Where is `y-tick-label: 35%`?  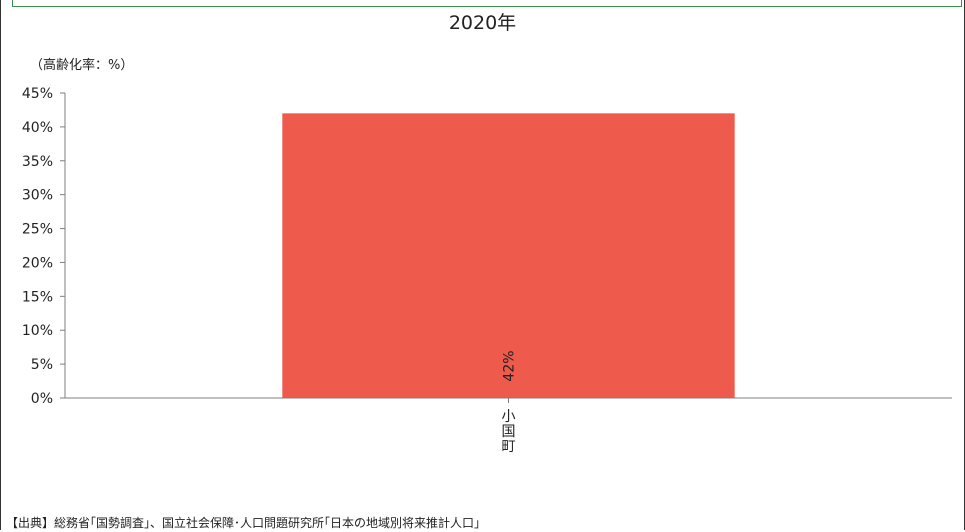 y-tick-label: 35% is located at coordinates (37, 162).